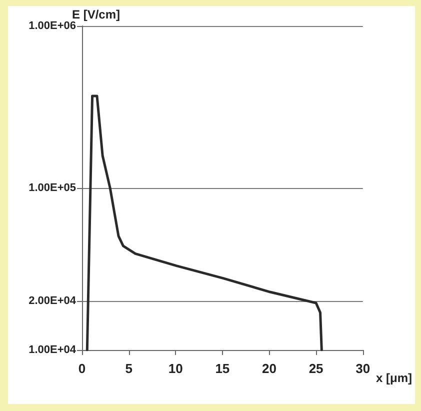  Describe the element at coordinates (52, 350) in the screenshot. I see `y-tick-label: 1.00E+04` at that location.